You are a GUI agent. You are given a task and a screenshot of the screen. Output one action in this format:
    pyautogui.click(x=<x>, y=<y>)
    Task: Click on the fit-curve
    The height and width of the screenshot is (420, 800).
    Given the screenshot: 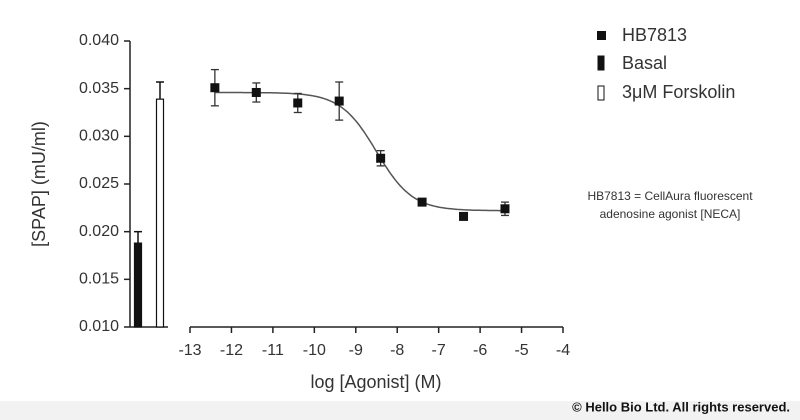 What is the action you would take?
    pyautogui.click(x=359, y=151)
    